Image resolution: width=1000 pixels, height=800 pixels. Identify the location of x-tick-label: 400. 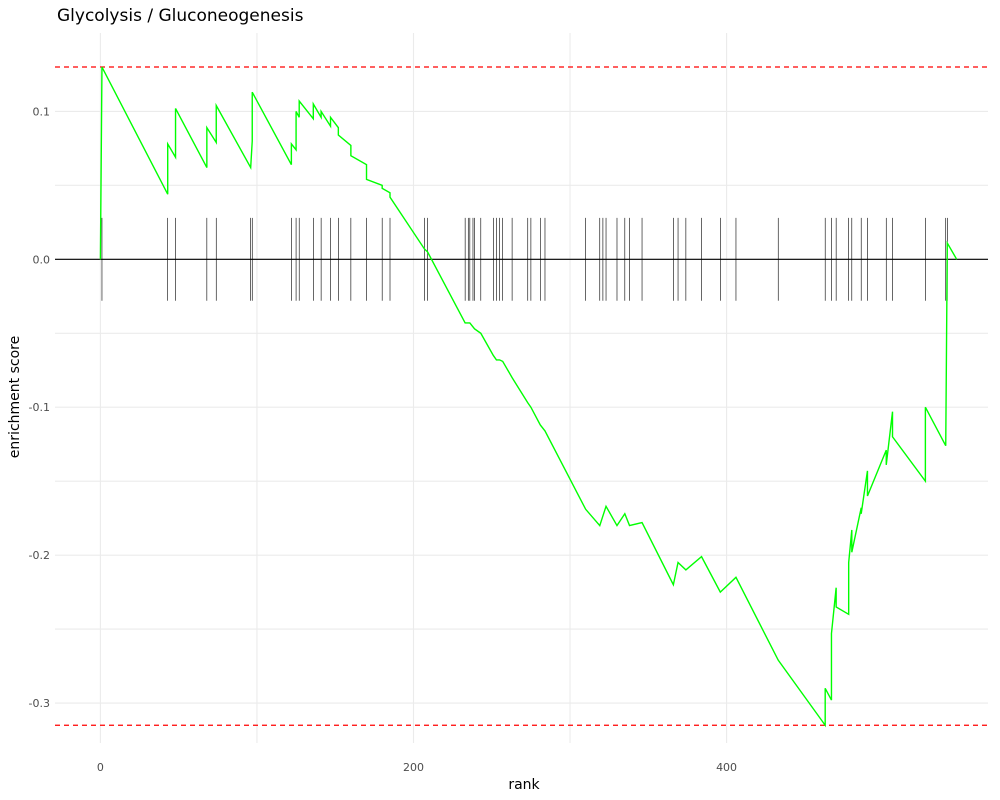
(726, 767).